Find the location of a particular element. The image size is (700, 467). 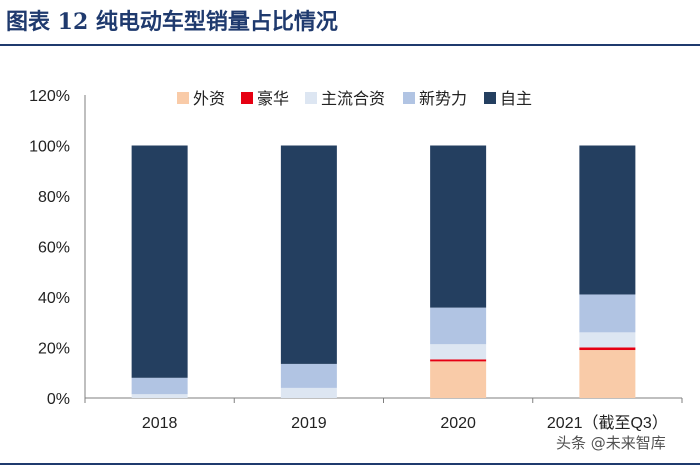

legend-swatch-domestic is located at coordinates (490, 98).